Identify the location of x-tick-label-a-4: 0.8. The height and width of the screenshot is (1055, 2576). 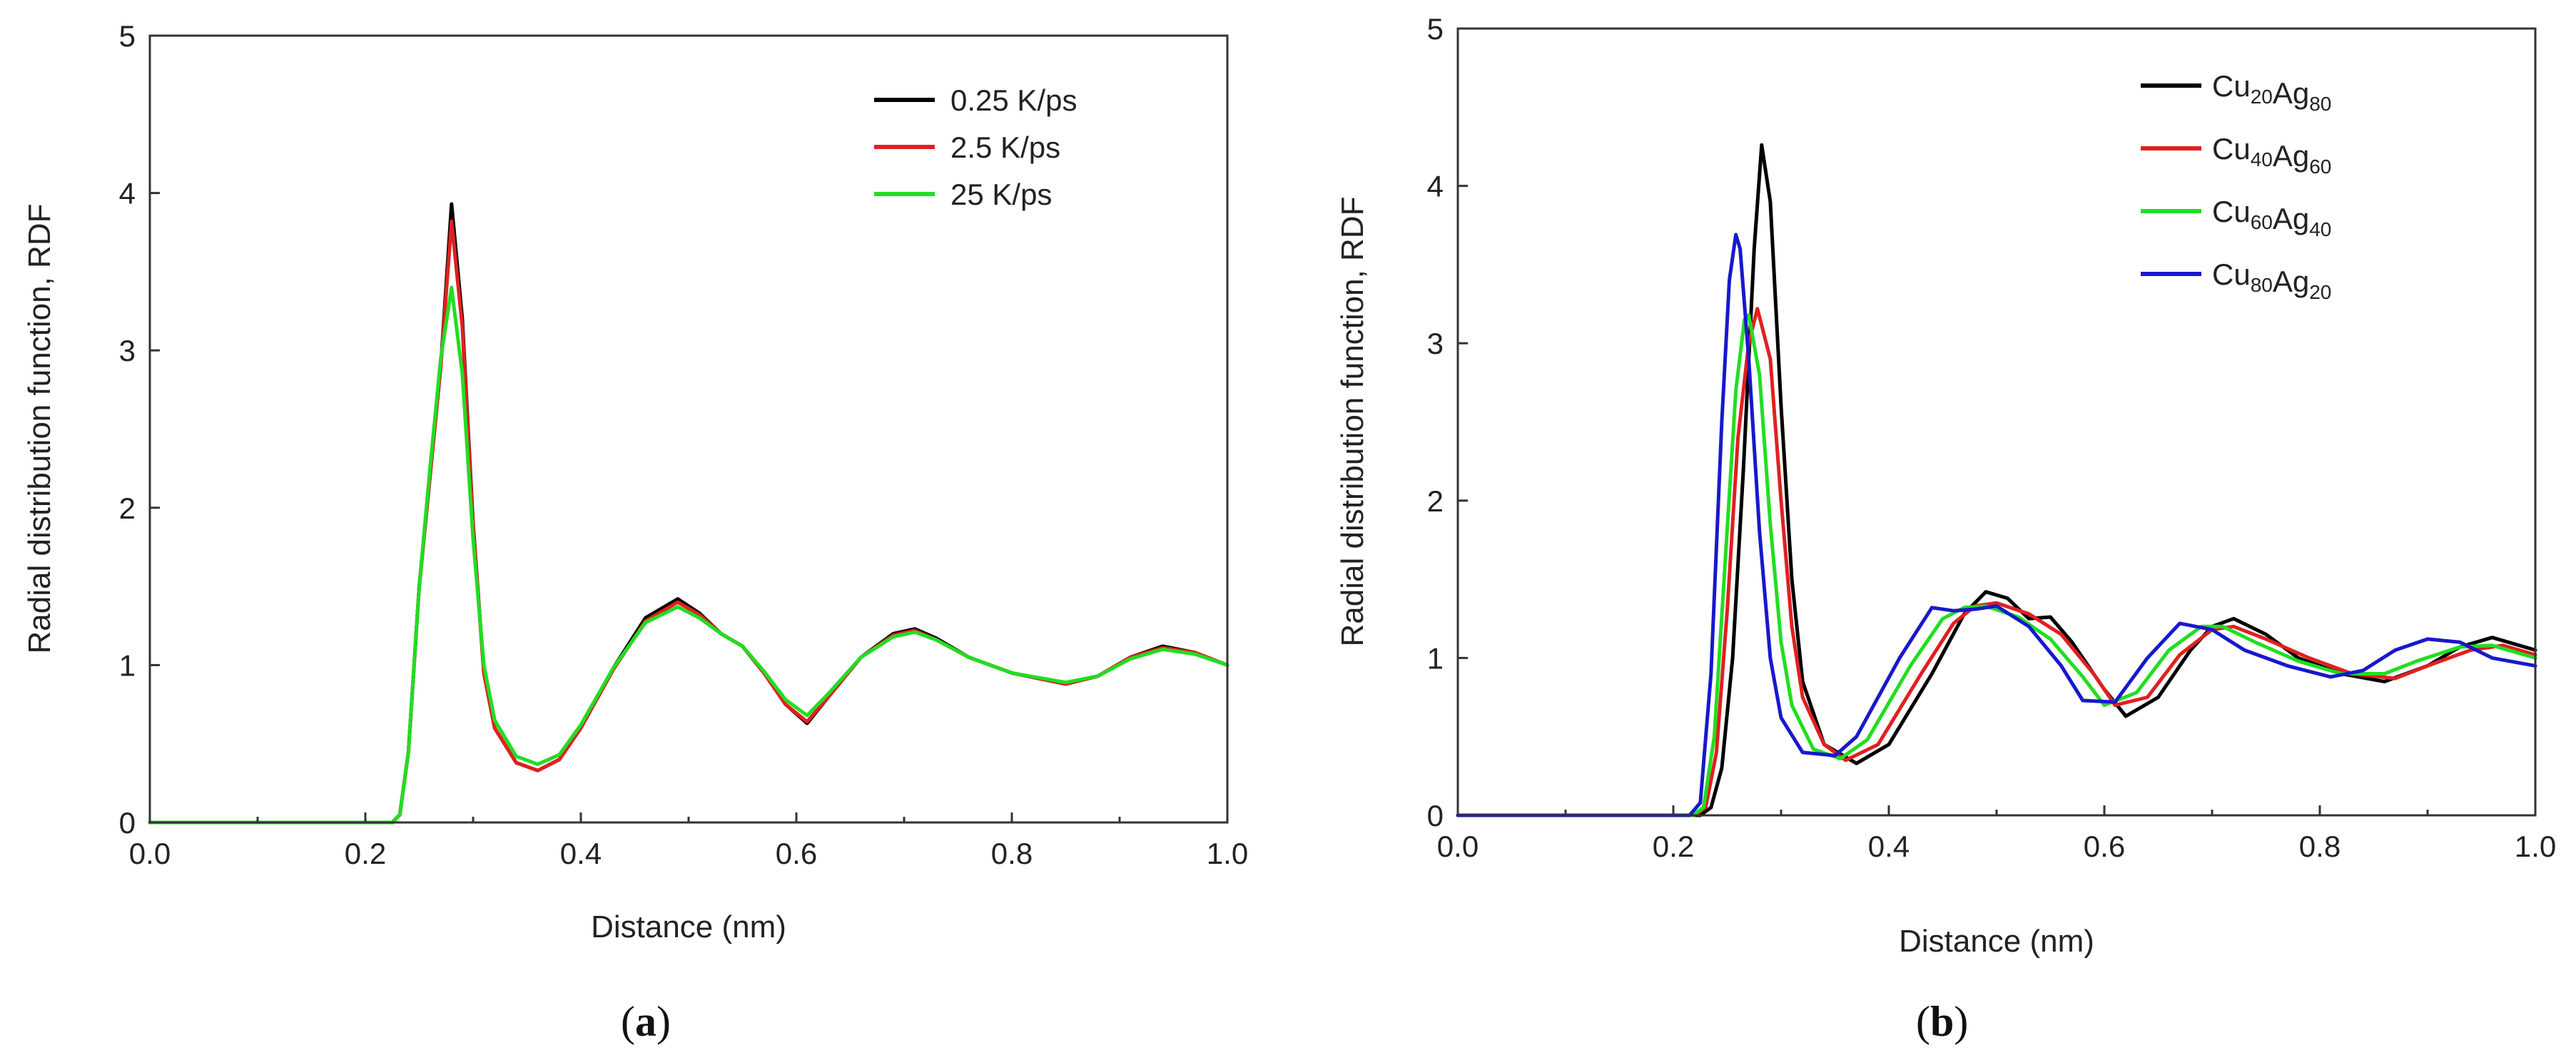
(1012, 853).